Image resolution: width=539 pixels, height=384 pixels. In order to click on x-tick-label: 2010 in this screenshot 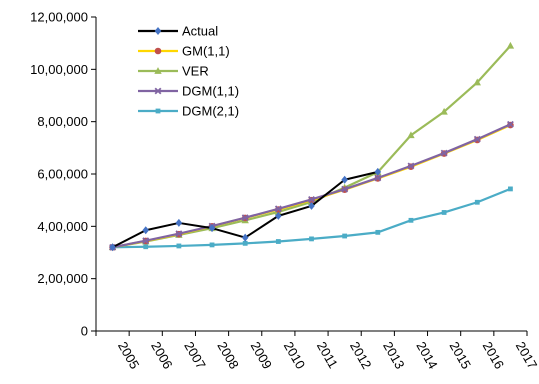, I will do `click(294, 355)`.